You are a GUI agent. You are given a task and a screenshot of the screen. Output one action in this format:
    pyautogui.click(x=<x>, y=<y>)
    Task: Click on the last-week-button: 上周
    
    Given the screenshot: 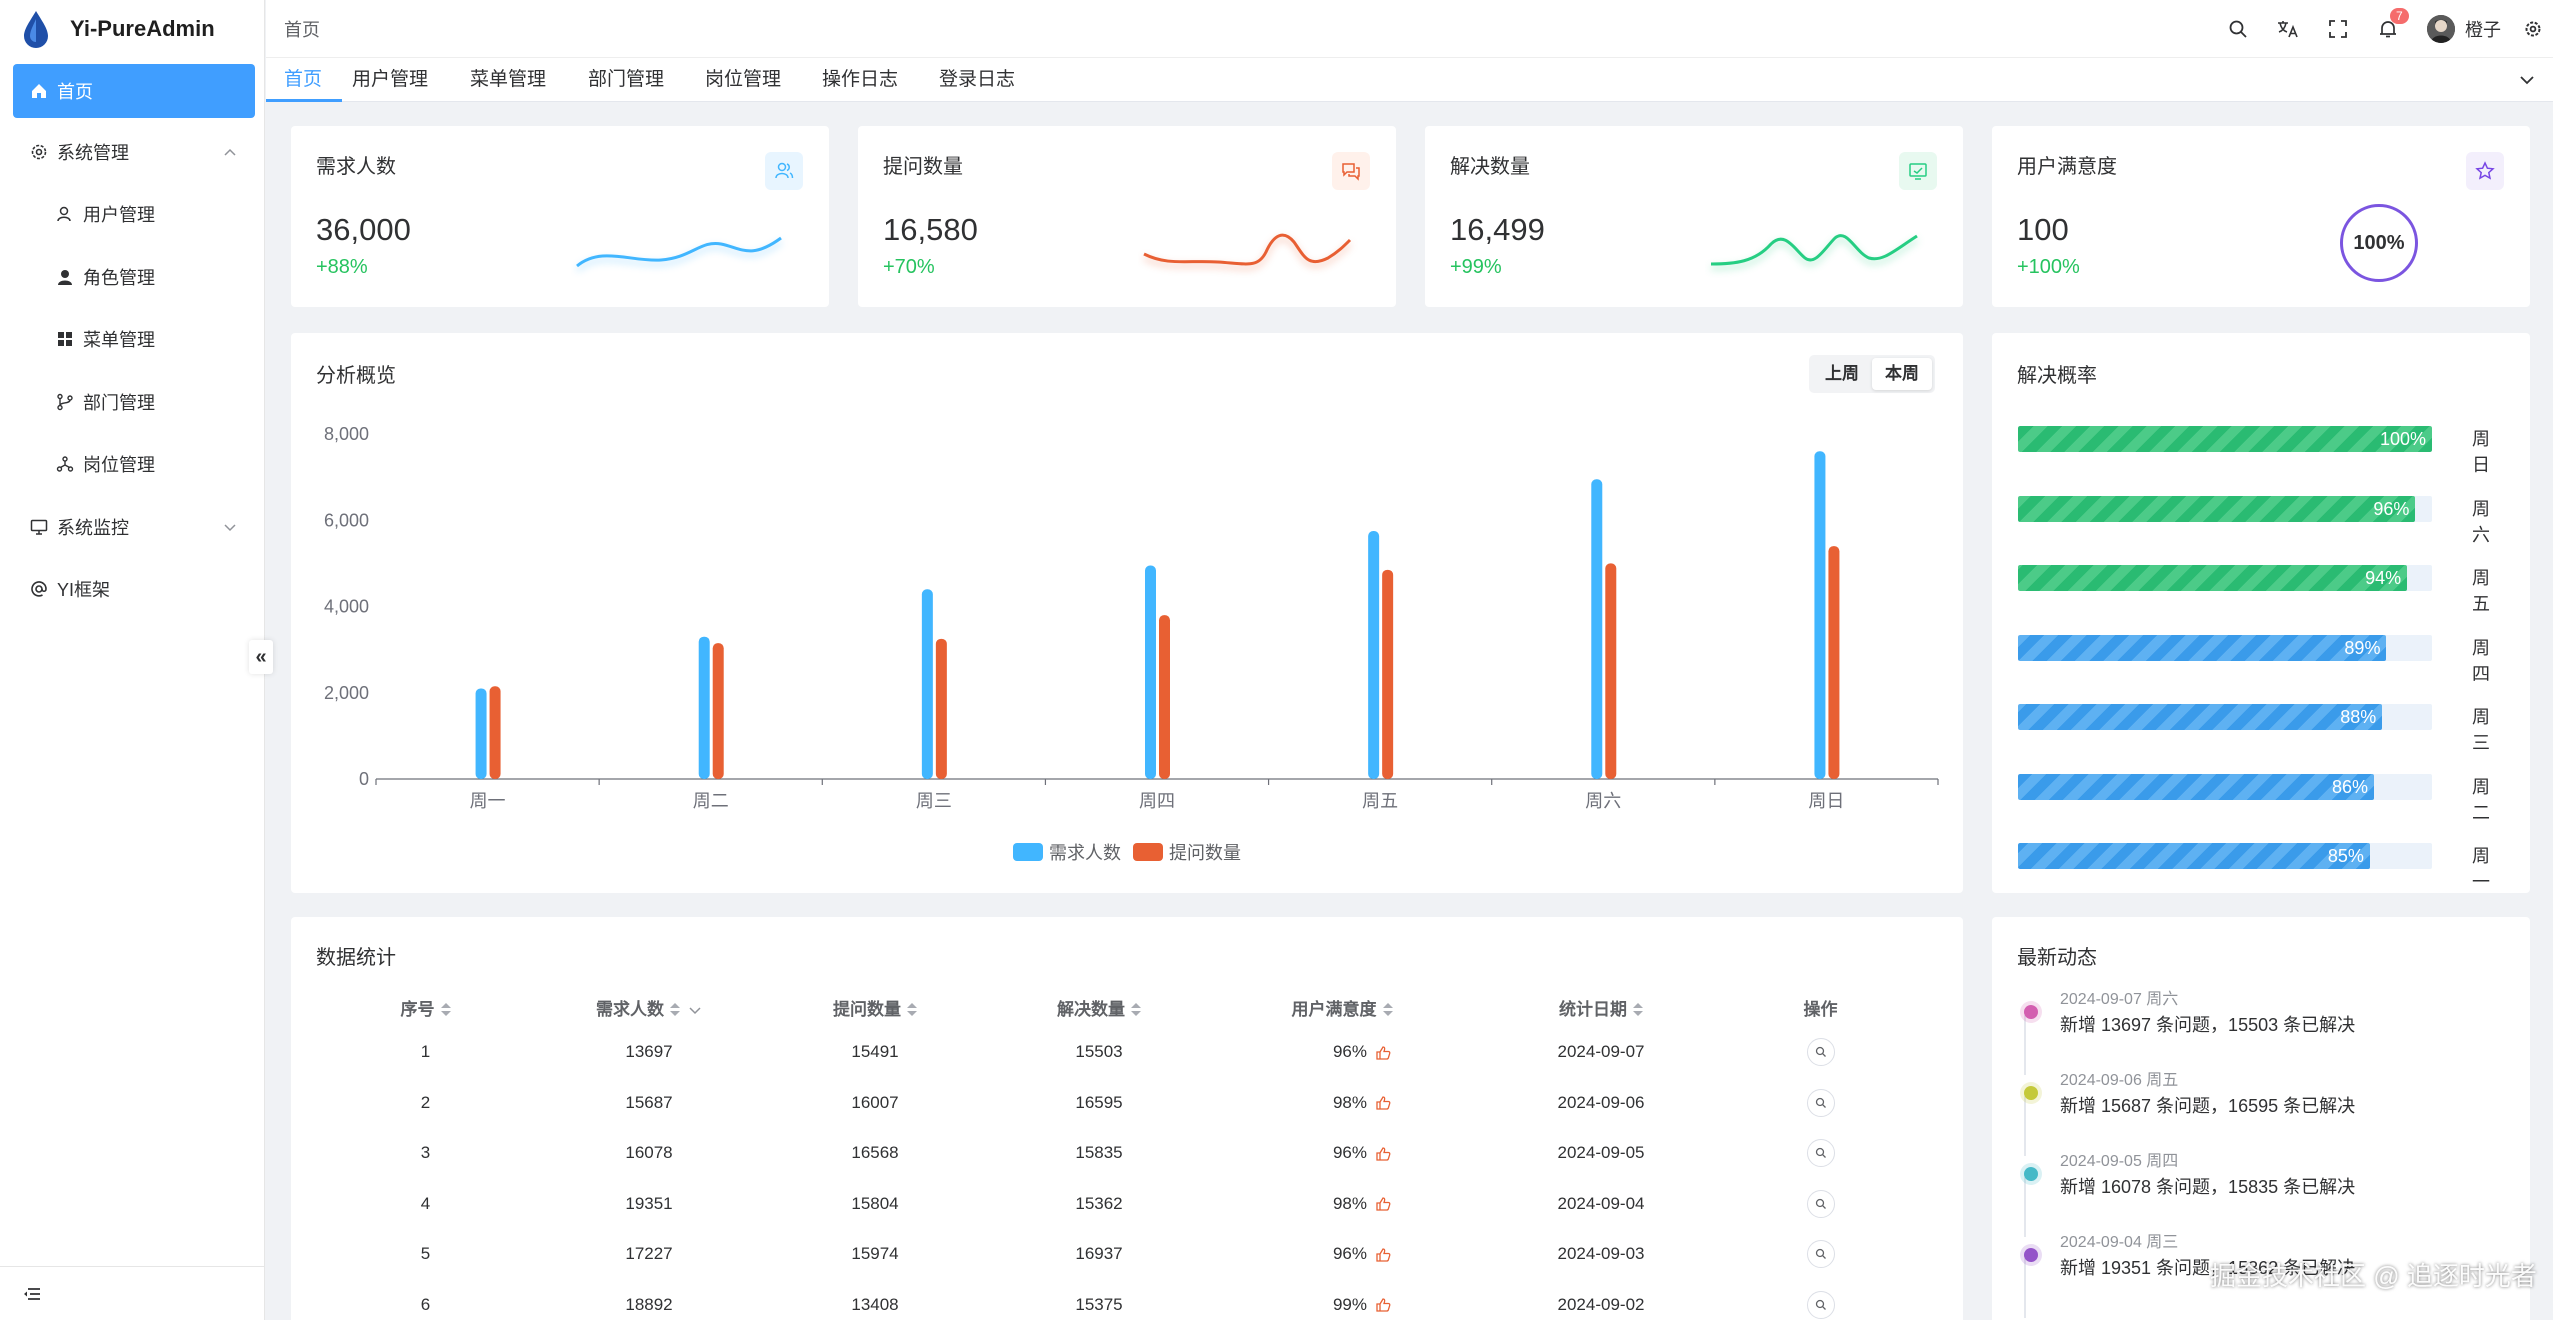 What is the action you would take?
    pyautogui.click(x=1842, y=373)
    